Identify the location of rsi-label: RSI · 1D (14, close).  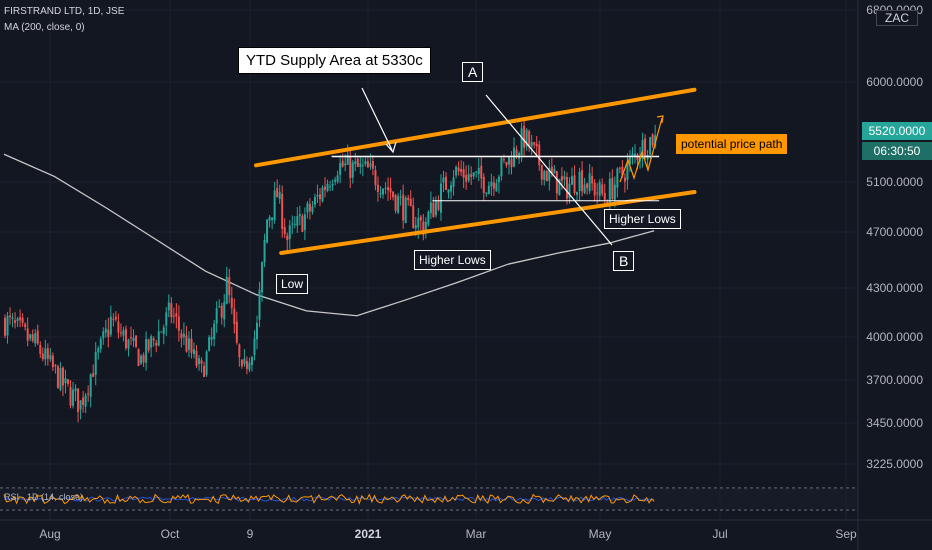
(44, 497).